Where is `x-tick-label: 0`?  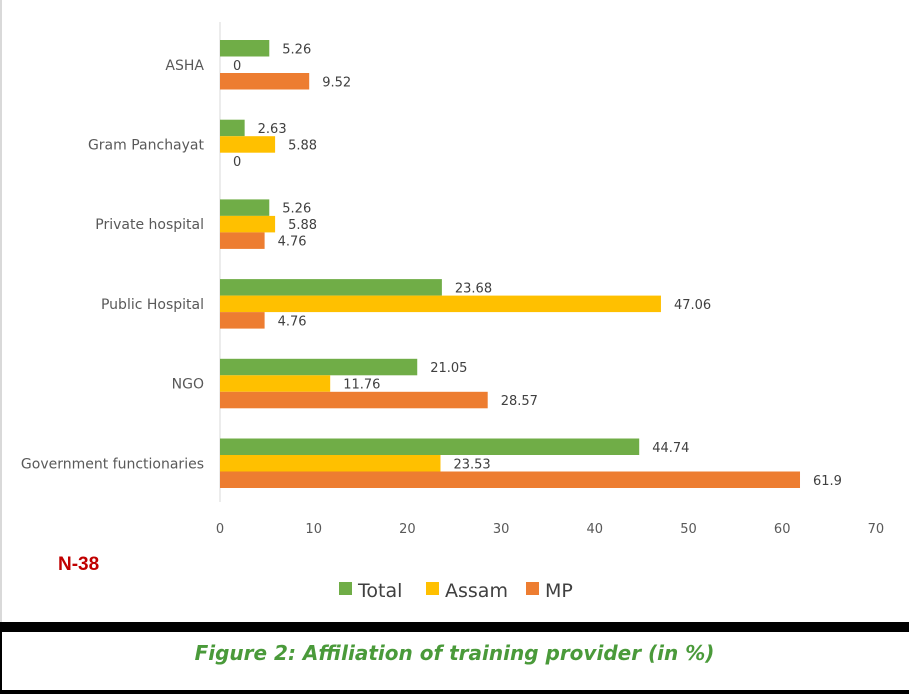
x-tick-label: 0 is located at coordinates (220, 529).